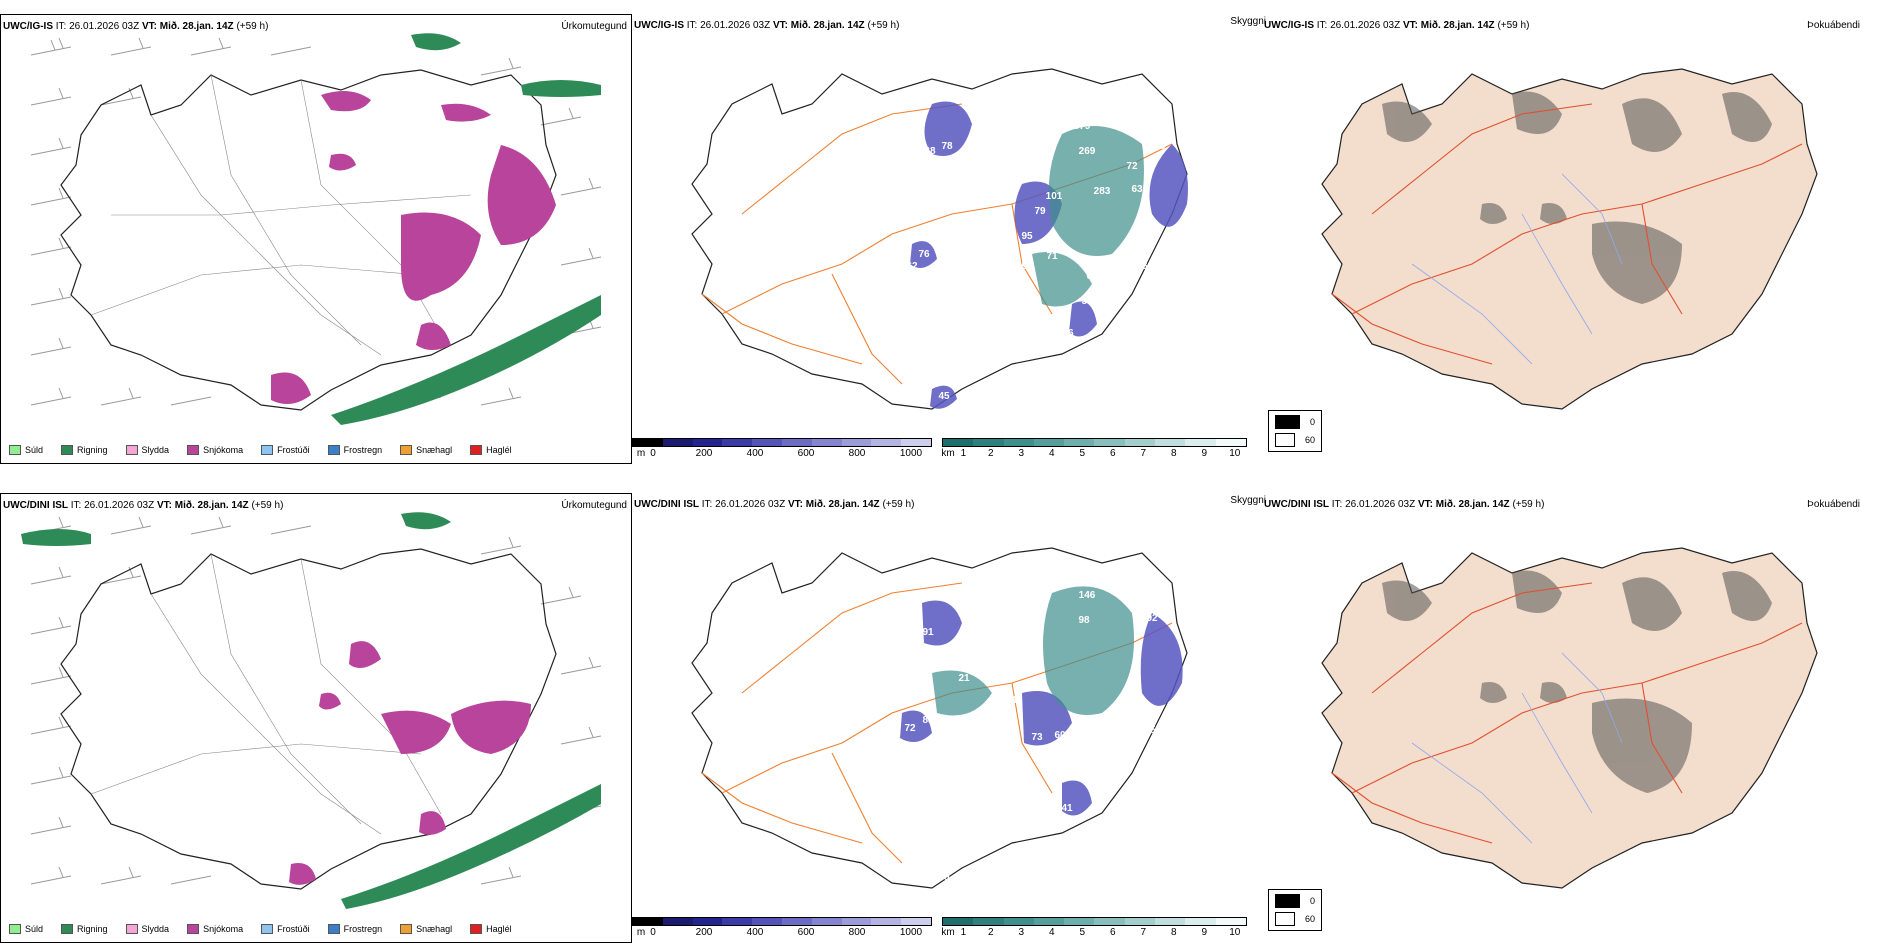  I want to click on scale-m-unit: m, so click(641, 453).